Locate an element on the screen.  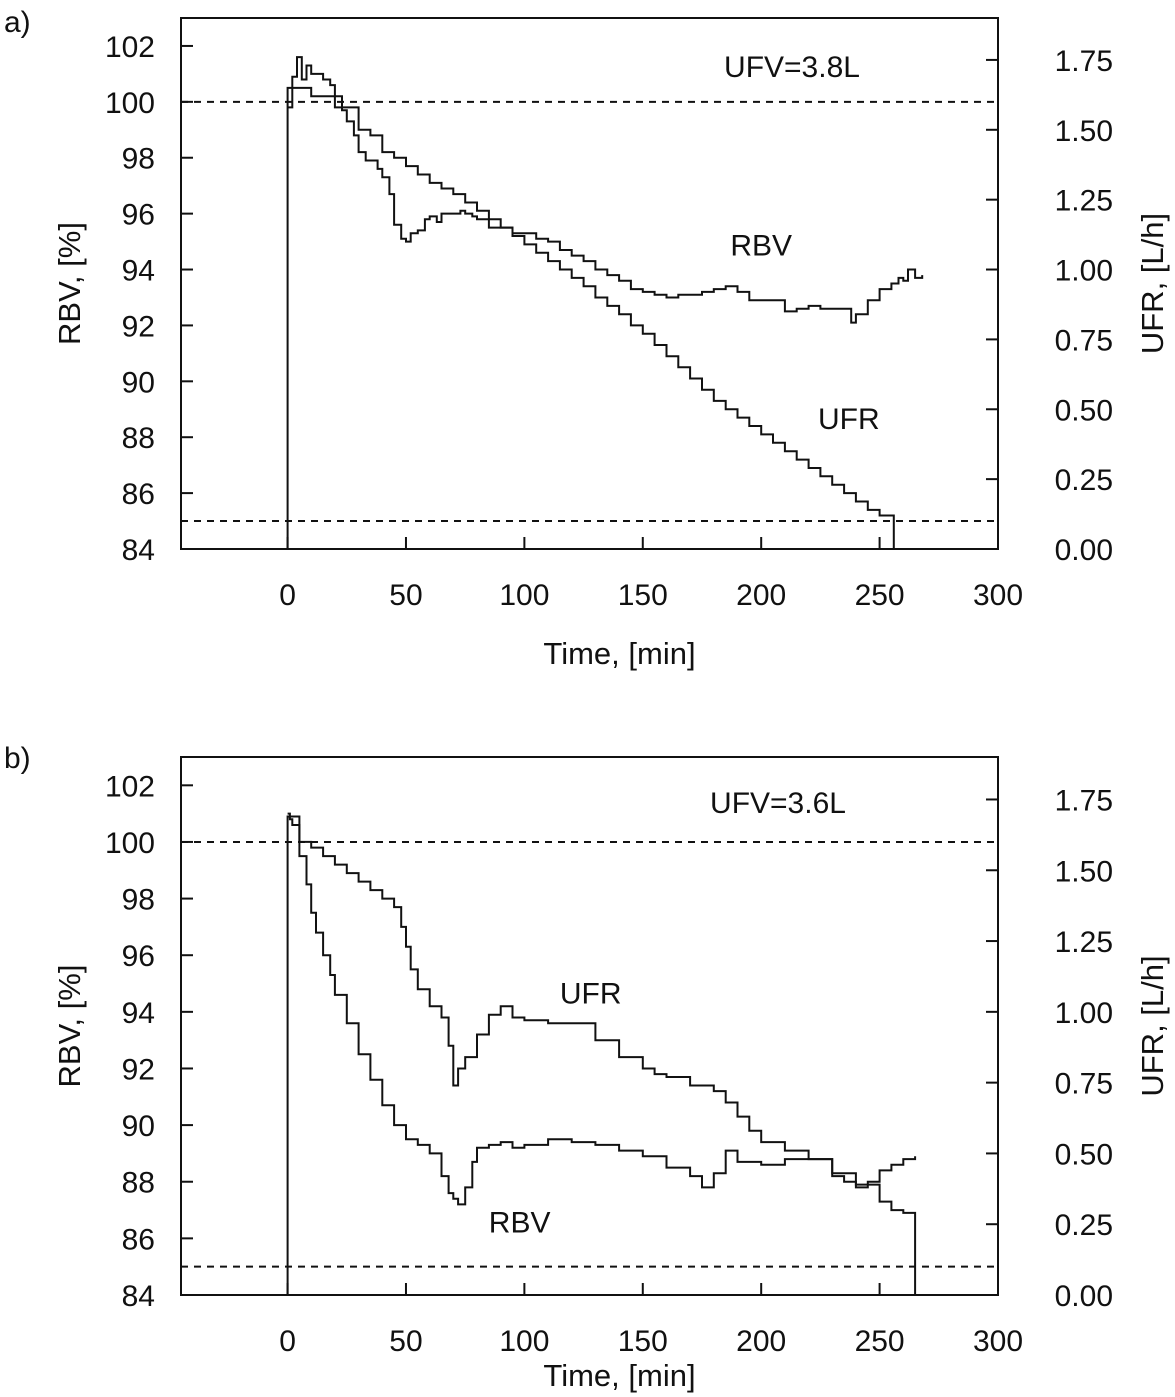
series-rbv-line is located at coordinates (605, 190).